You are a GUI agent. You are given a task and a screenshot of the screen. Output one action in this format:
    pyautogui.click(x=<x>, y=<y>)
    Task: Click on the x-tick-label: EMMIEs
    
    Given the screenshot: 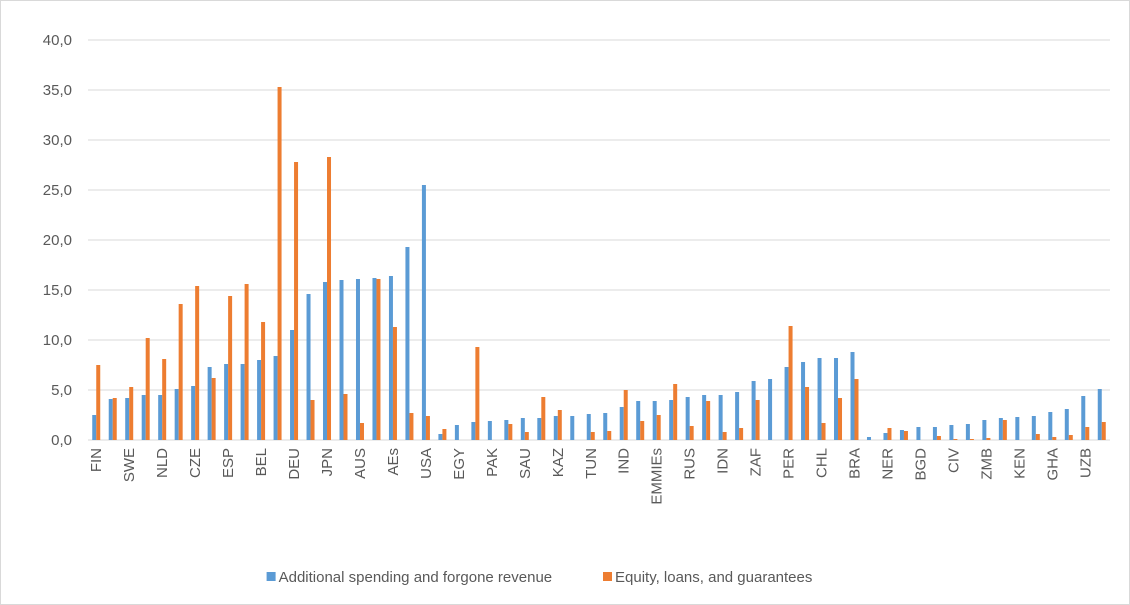 What is the action you would take?
    pyautogui.click(x=657, y=476)
    